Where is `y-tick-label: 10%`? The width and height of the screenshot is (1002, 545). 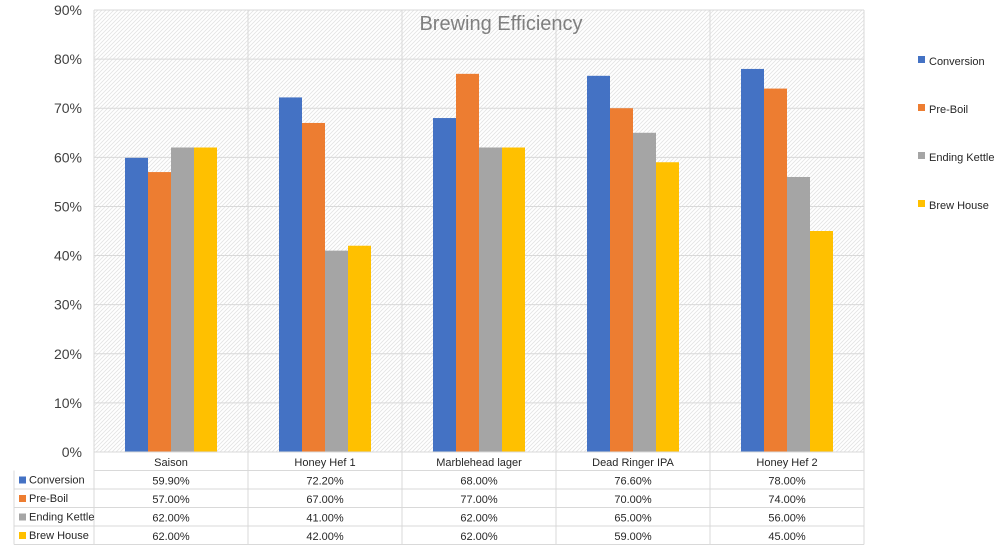 y-tick-label: 10% is located at coordinates (68, 403).